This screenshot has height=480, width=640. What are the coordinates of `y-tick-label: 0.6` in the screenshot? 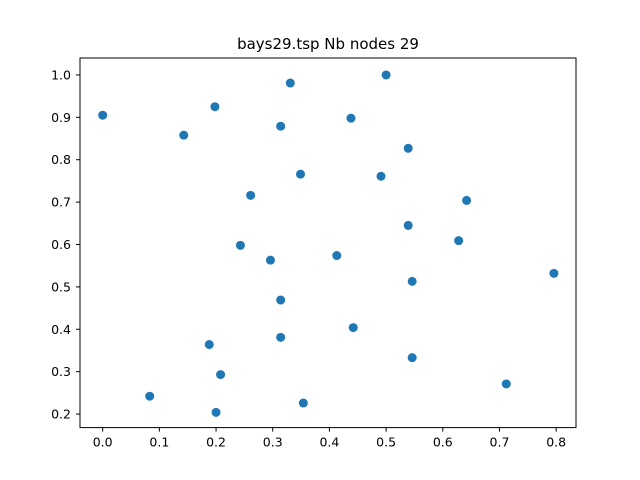 It's located at (61, 244).